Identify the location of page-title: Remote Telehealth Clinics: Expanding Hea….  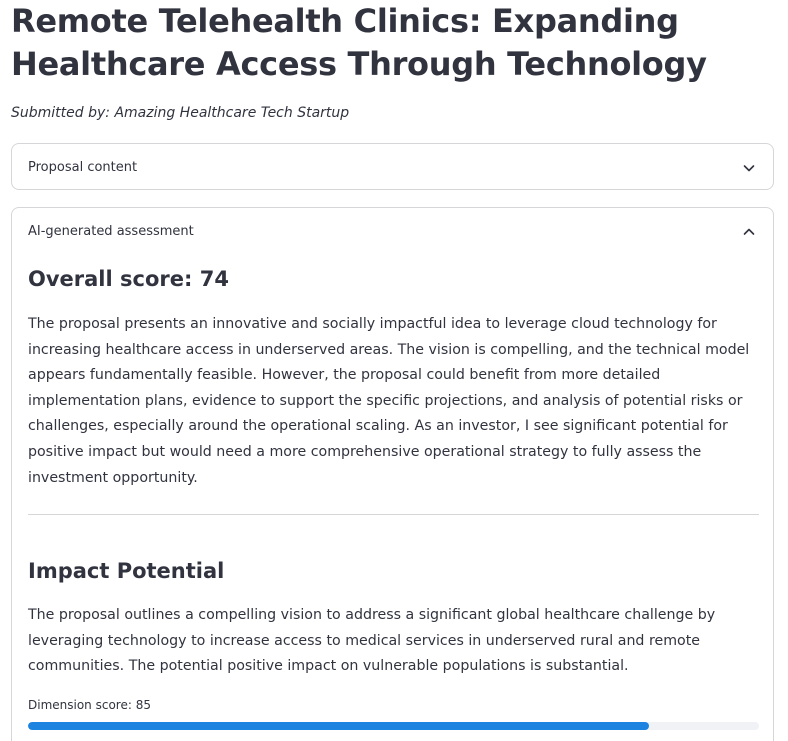
(359, 42).